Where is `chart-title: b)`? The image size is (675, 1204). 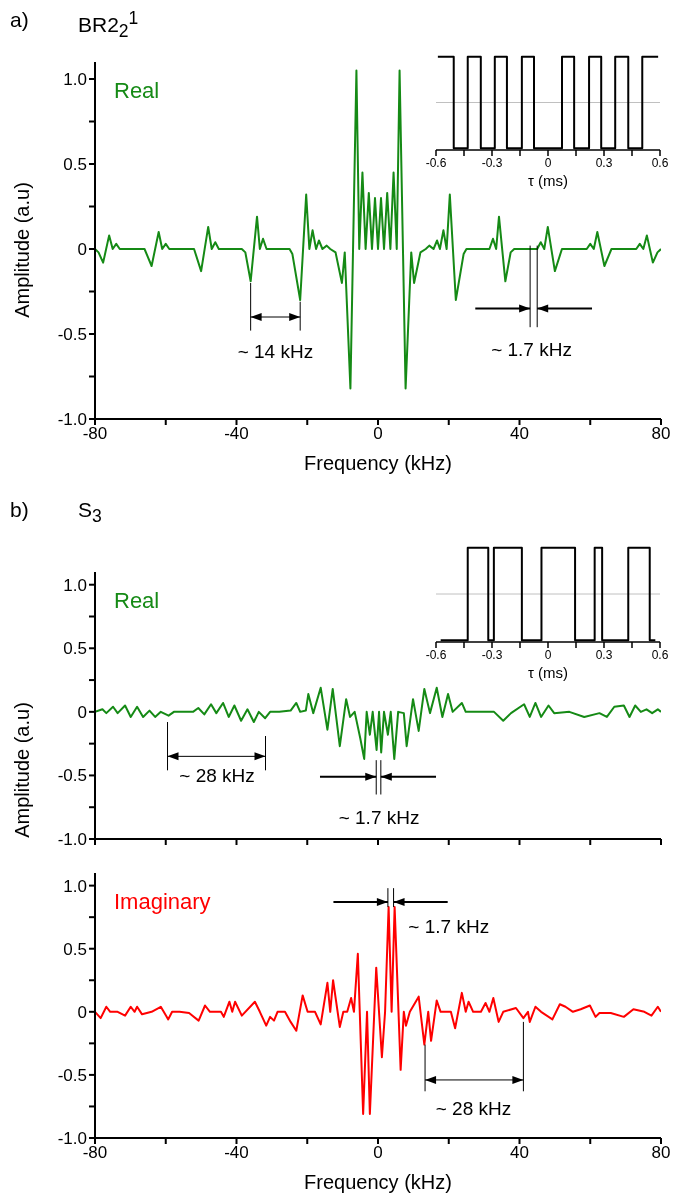
chart-title: b) is located at coordinates (19, 510).